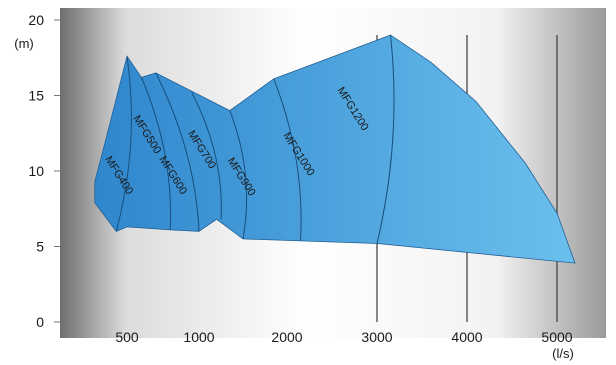 This screenshot has height=365, width=616. What do you see at coordinates (36, 171) in the screenshot?
I see `y-tick-10: 10` at bounding box center [36, 171].